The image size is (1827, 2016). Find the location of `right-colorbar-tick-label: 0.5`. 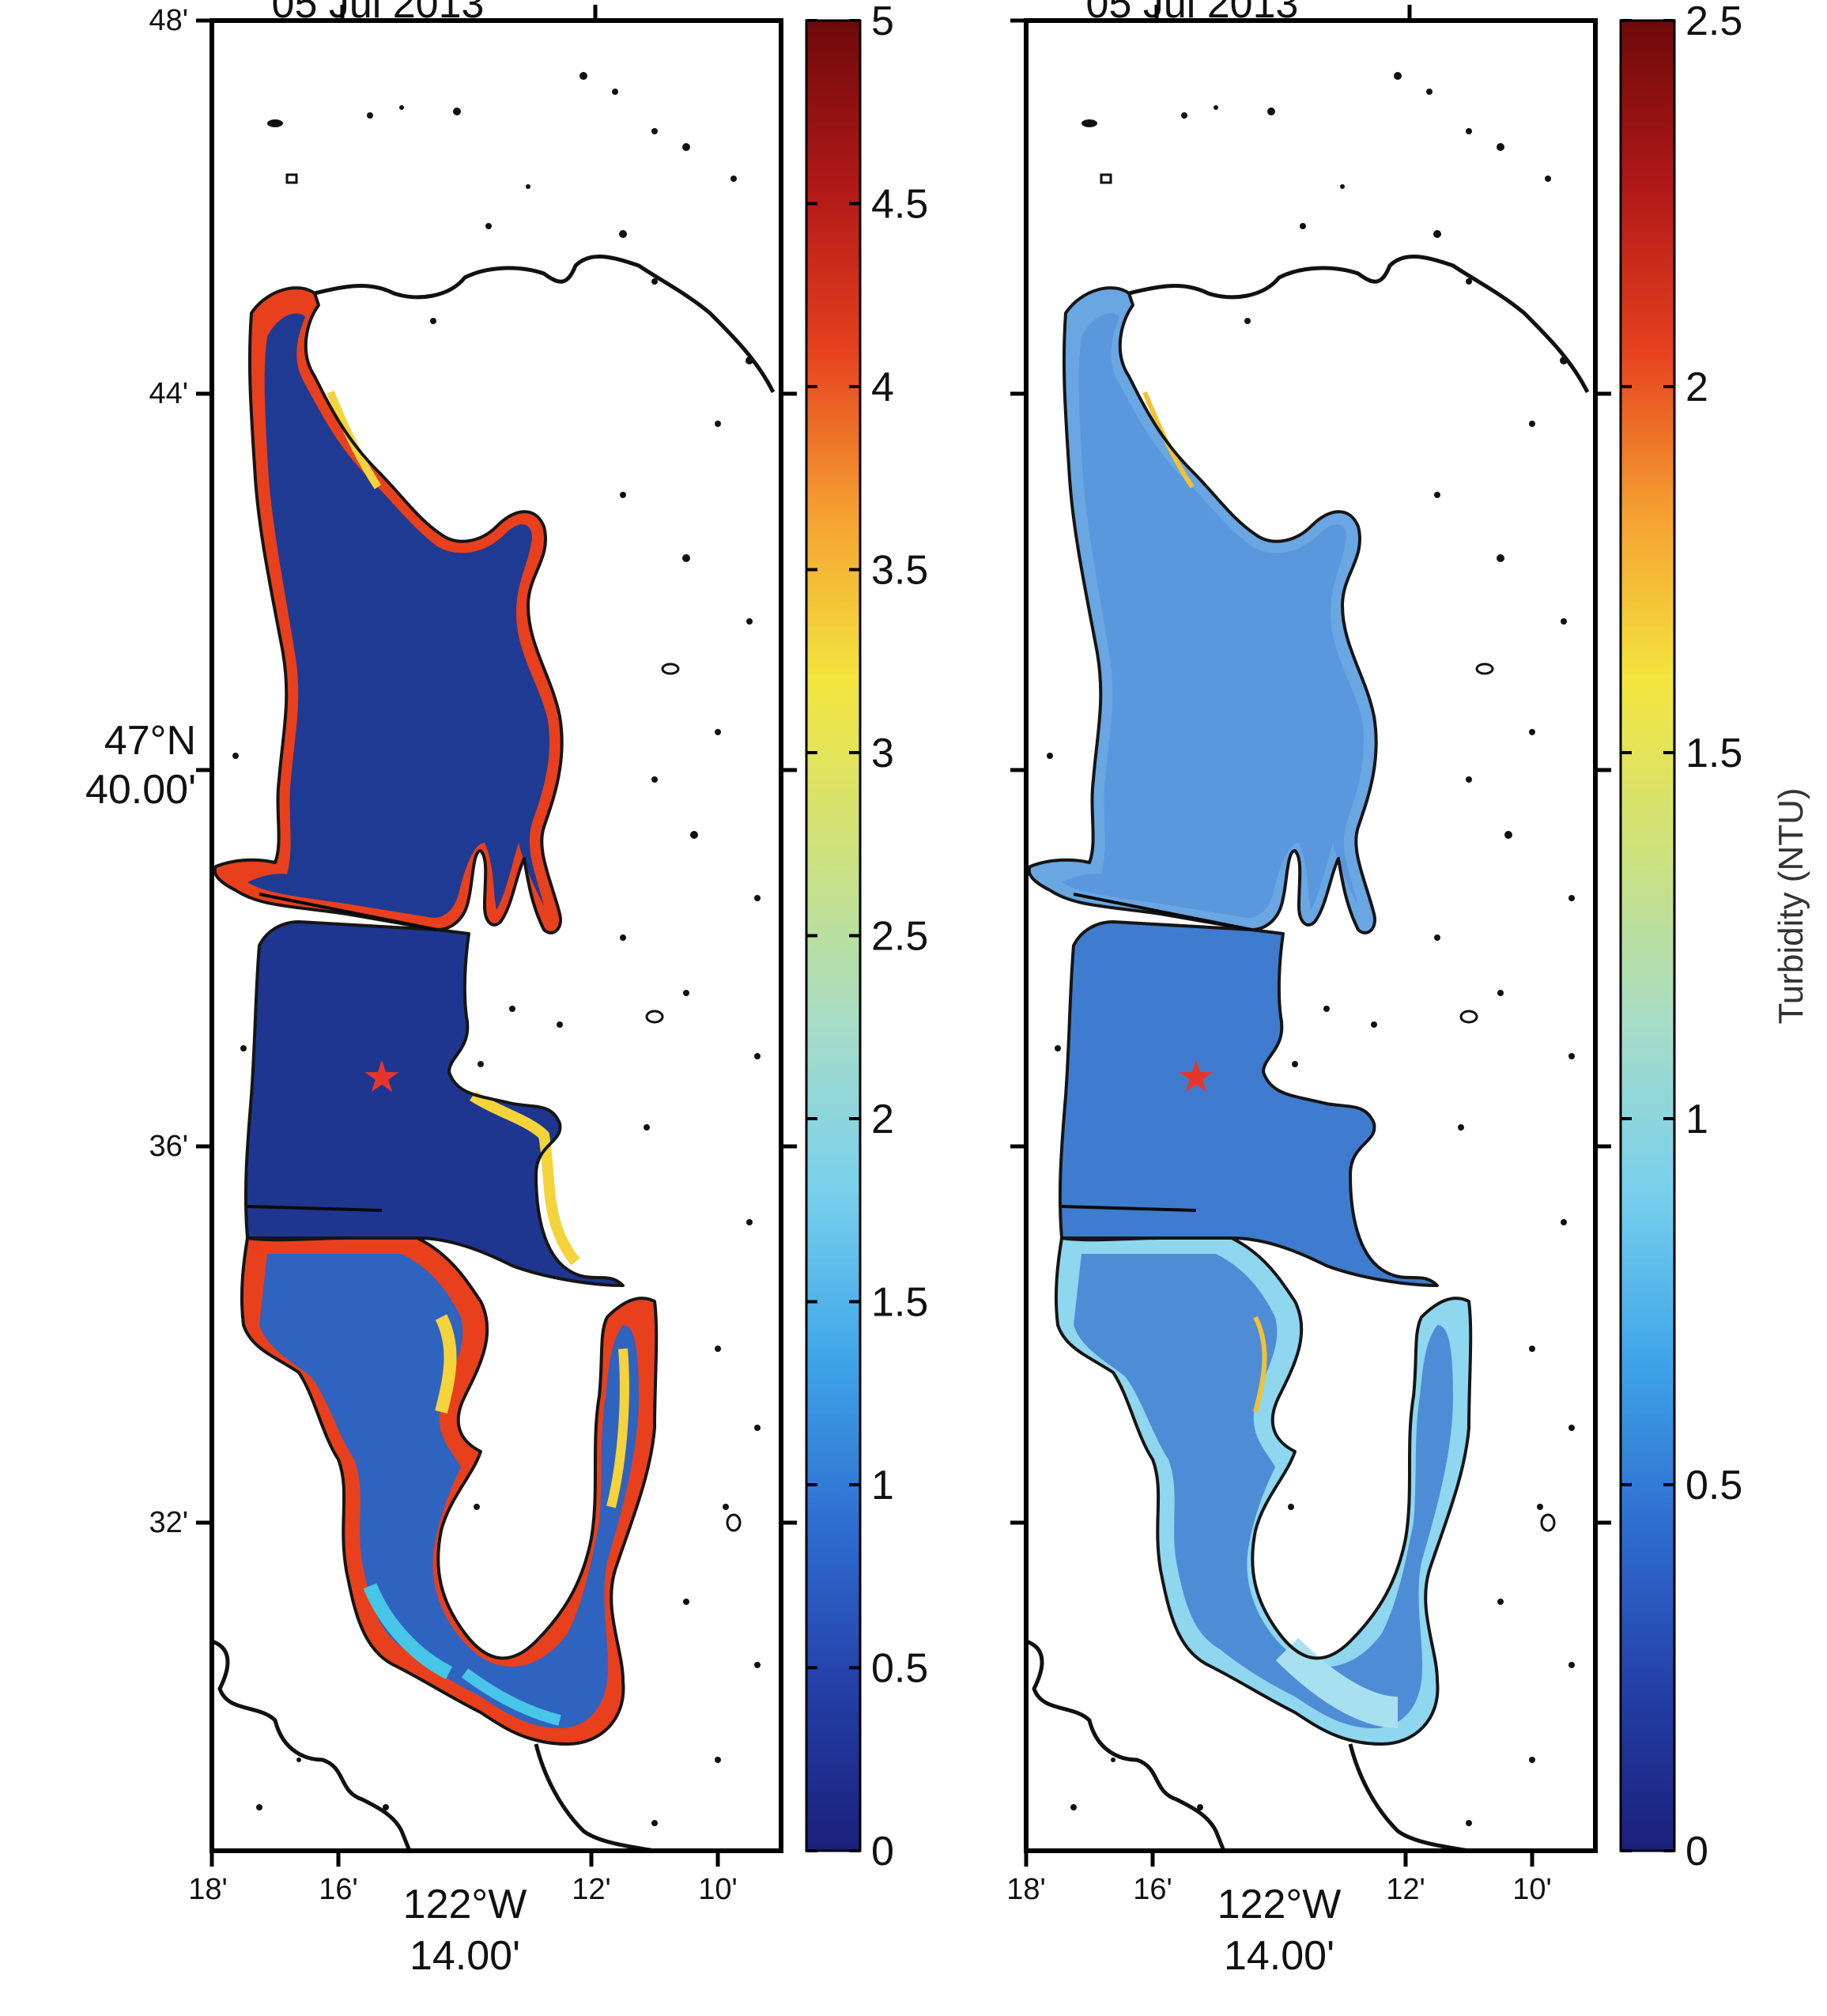

right-colorbar-tick-label: 0.5 is located at coordinates (1713, 1485).